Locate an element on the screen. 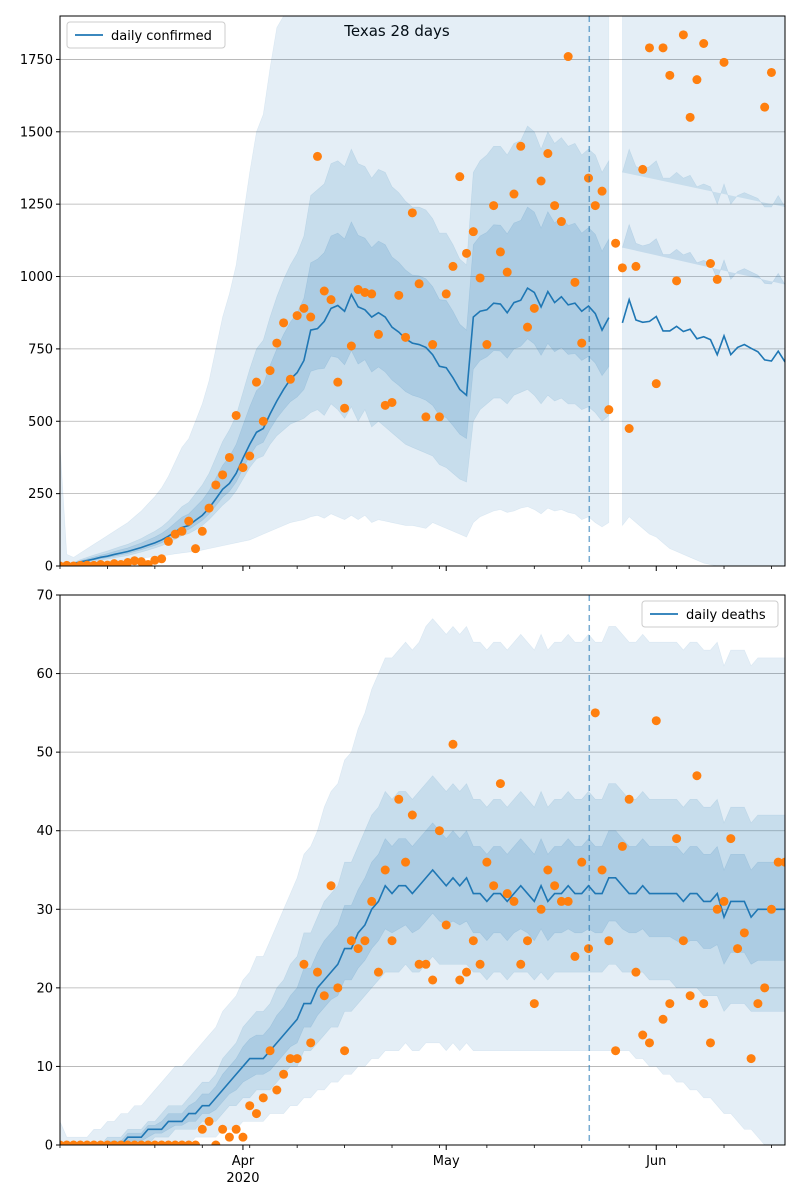  figure-title: Texas 28 days is located at coordinates (396, 31).